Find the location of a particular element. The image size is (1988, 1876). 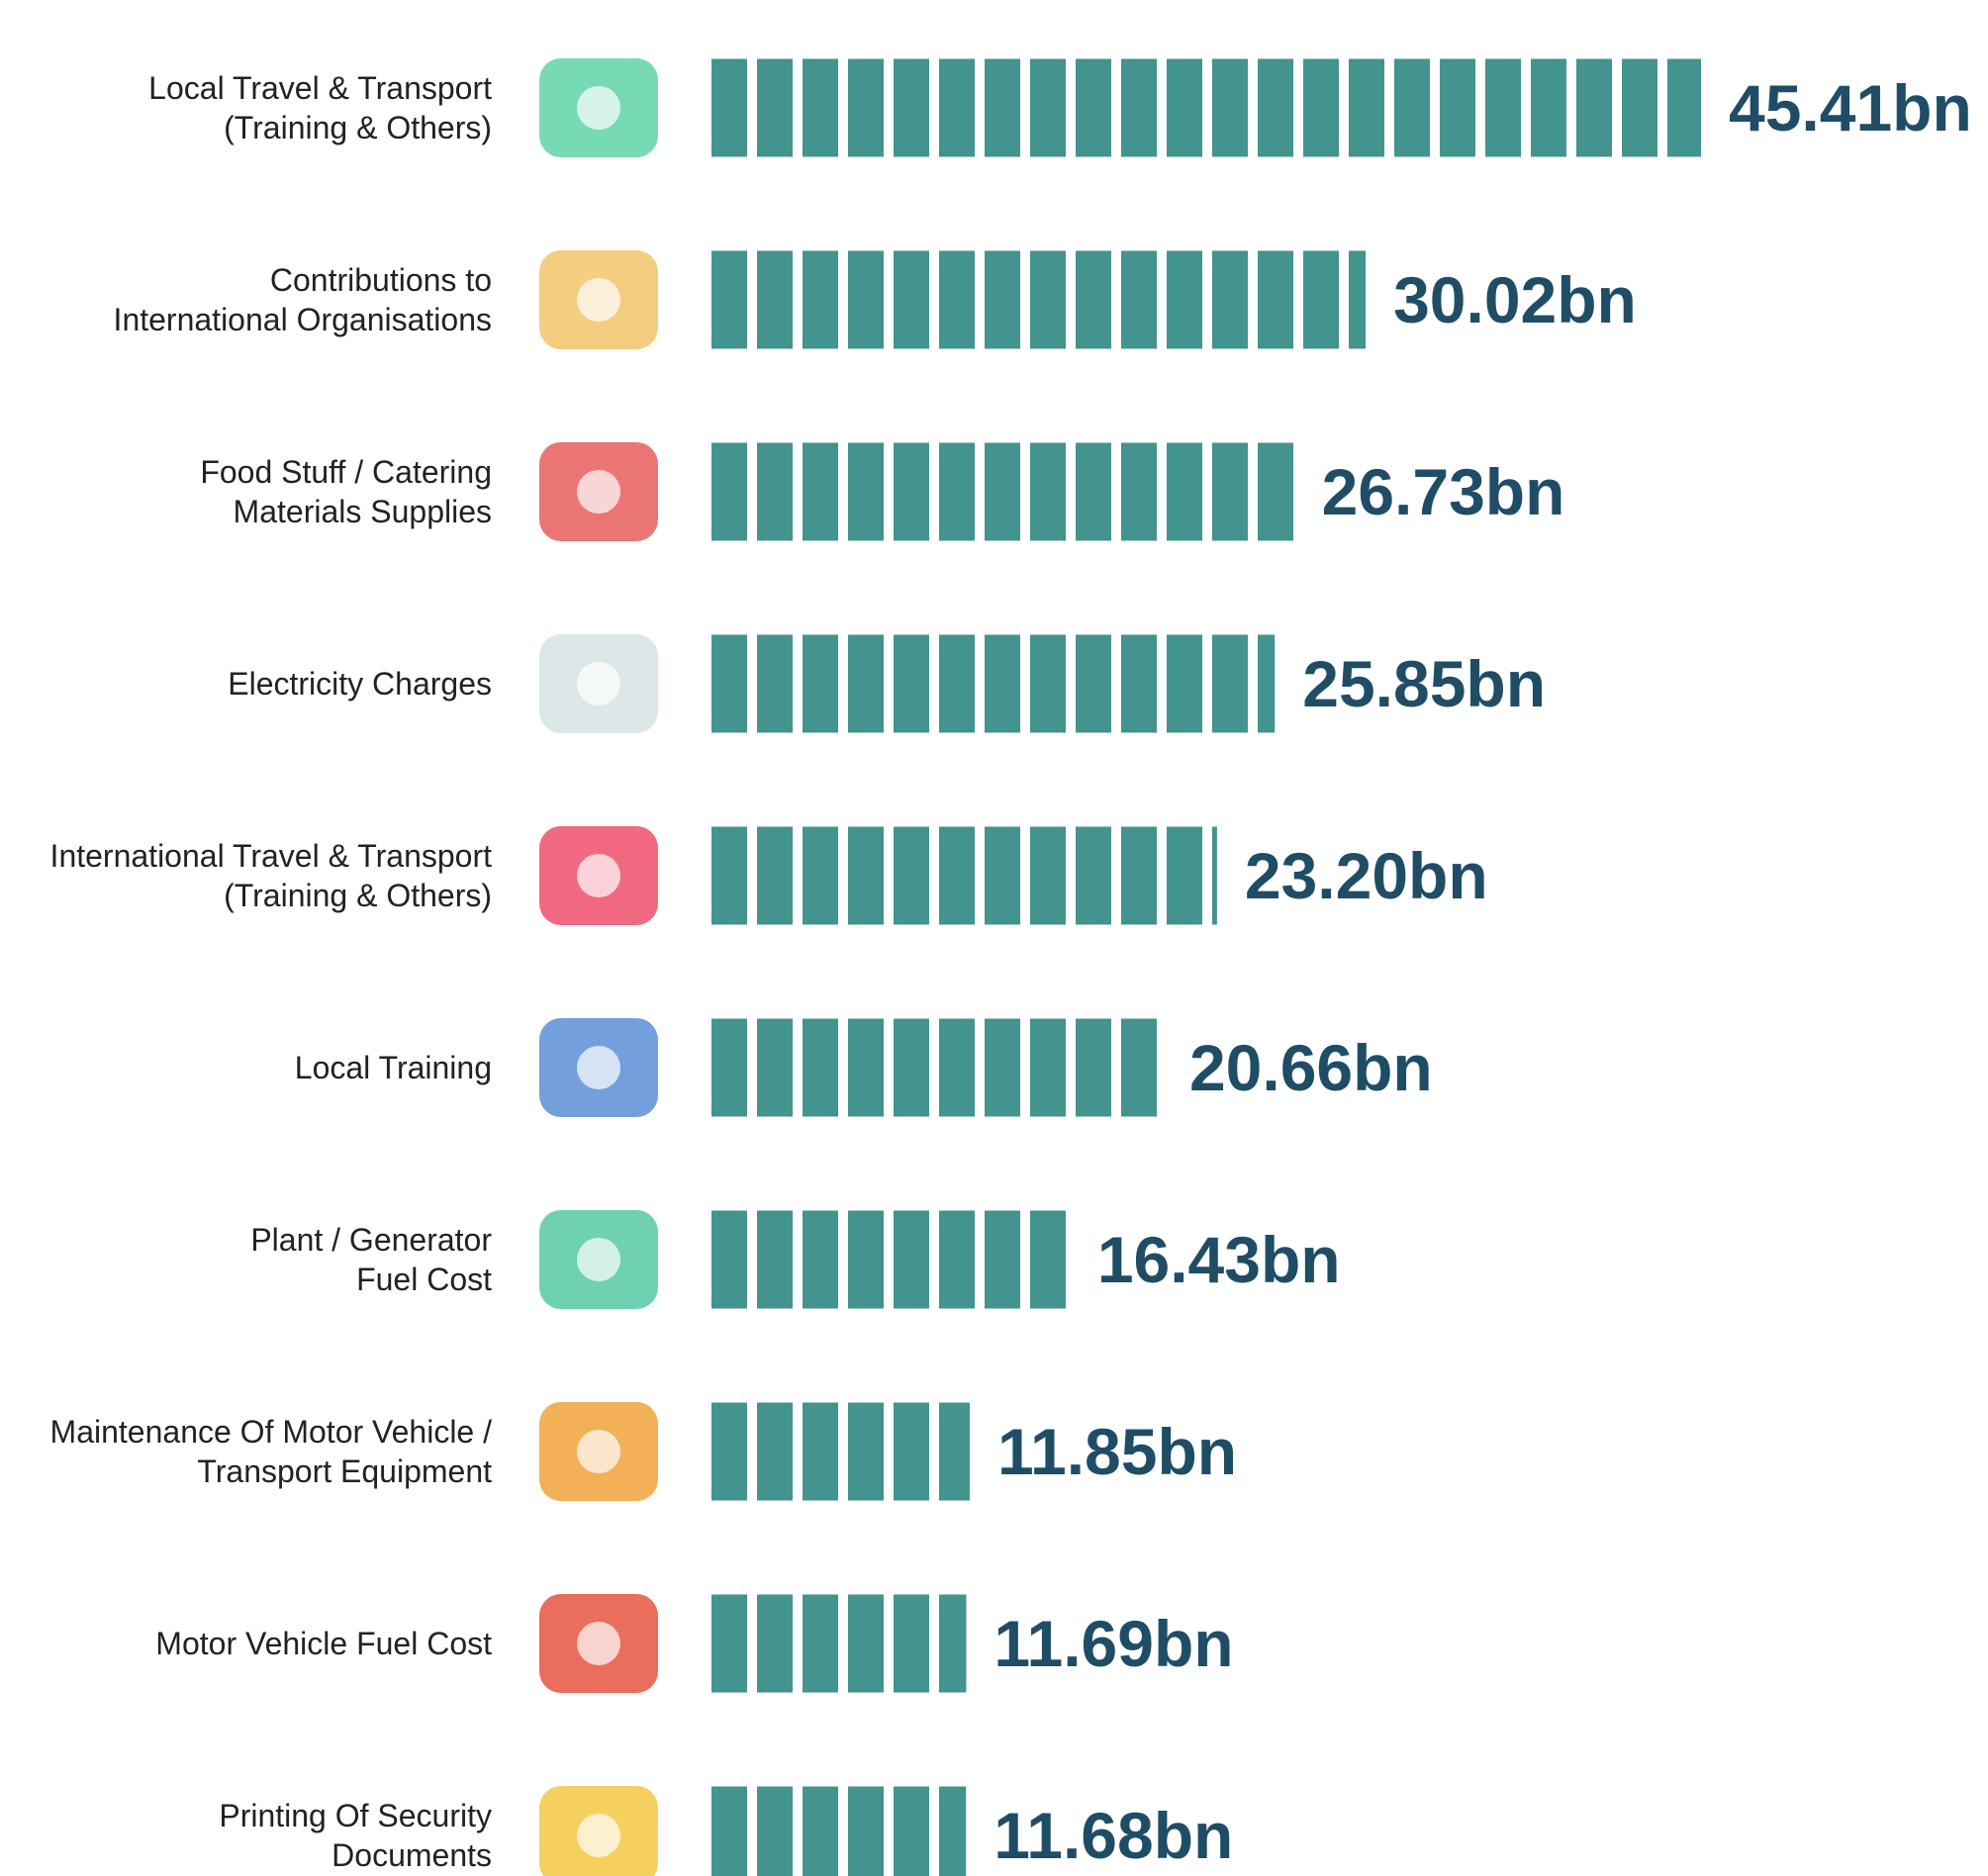

category-label: Motor Vehicle Fuel Cost is located at coordinates (323, 1643).